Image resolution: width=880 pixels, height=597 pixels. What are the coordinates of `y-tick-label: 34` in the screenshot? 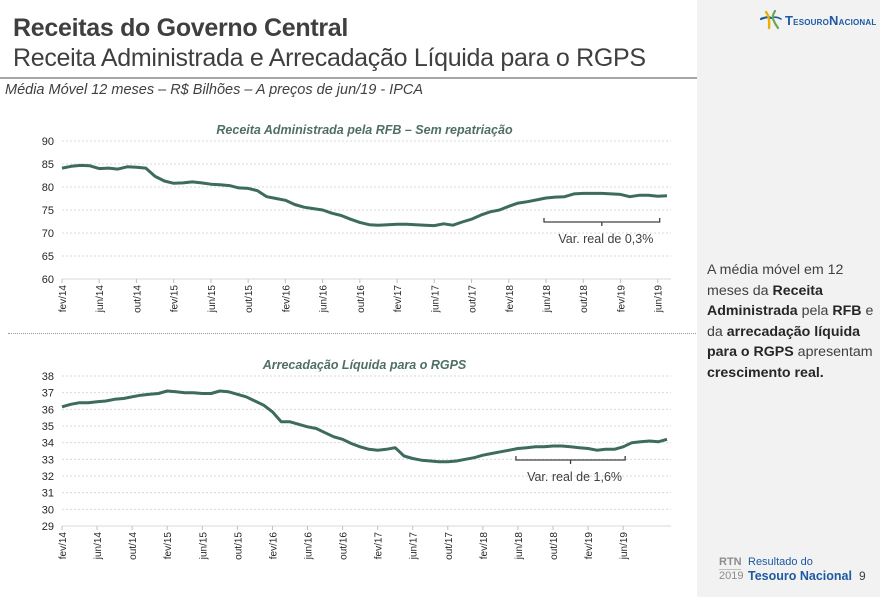 It's located at (48, 444).